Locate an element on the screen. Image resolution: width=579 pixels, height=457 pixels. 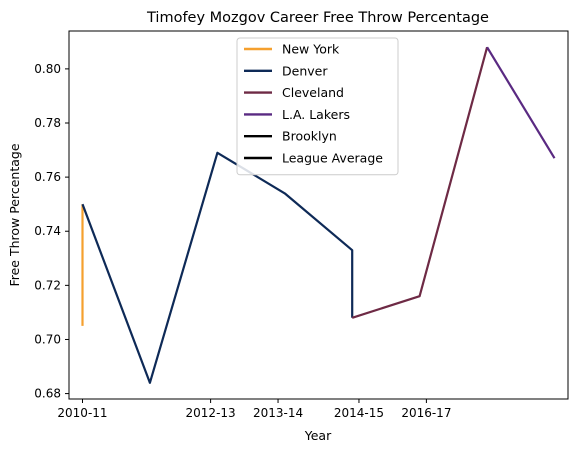
y-axis-ticks: 0.68 0.70 0.72 0.74 0.76 0.78 0.80 is located at coordinates (51, 231).